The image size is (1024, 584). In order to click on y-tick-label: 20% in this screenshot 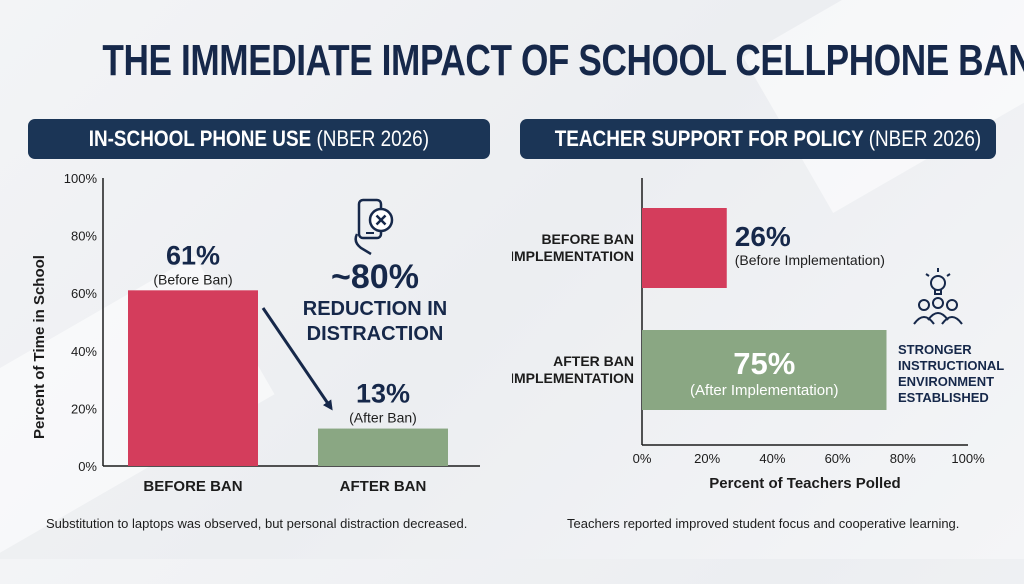, I will do `click(84, 408)`.